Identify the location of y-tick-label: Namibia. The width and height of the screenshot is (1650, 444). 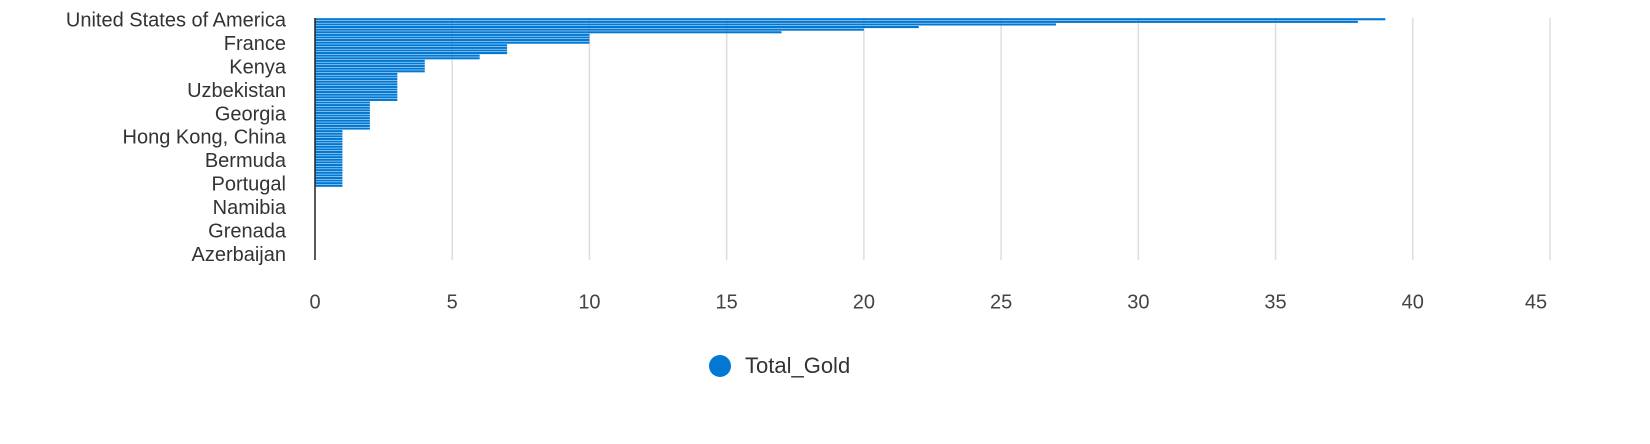
(250, 208).